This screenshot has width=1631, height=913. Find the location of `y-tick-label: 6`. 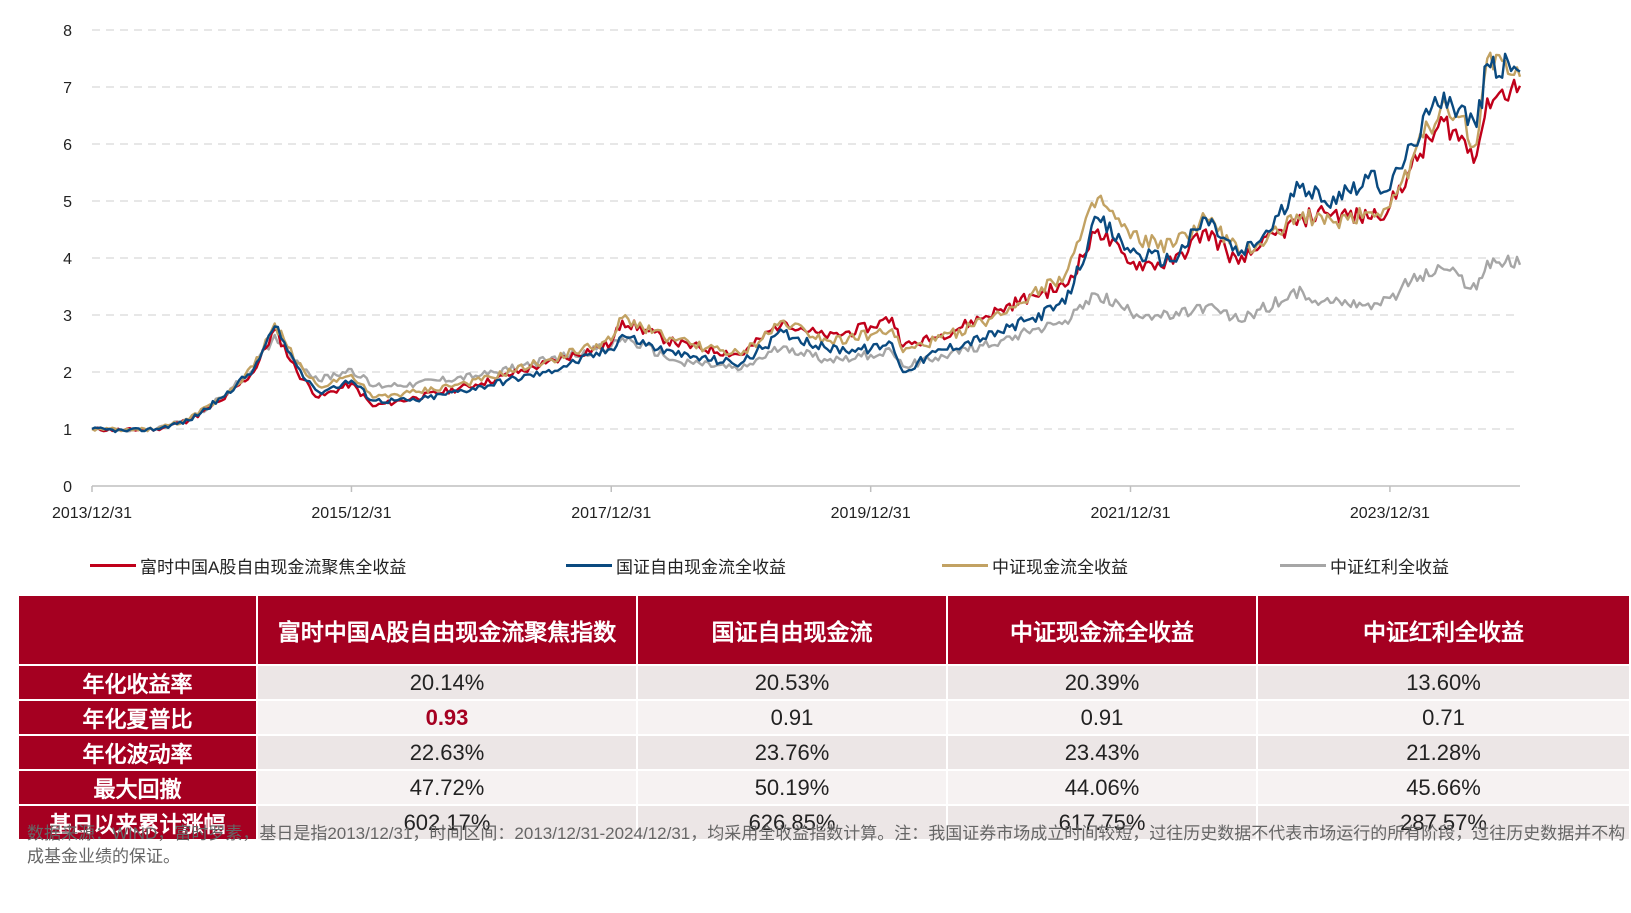

y-tick-label: 6 is located at coordinates (67, 145).